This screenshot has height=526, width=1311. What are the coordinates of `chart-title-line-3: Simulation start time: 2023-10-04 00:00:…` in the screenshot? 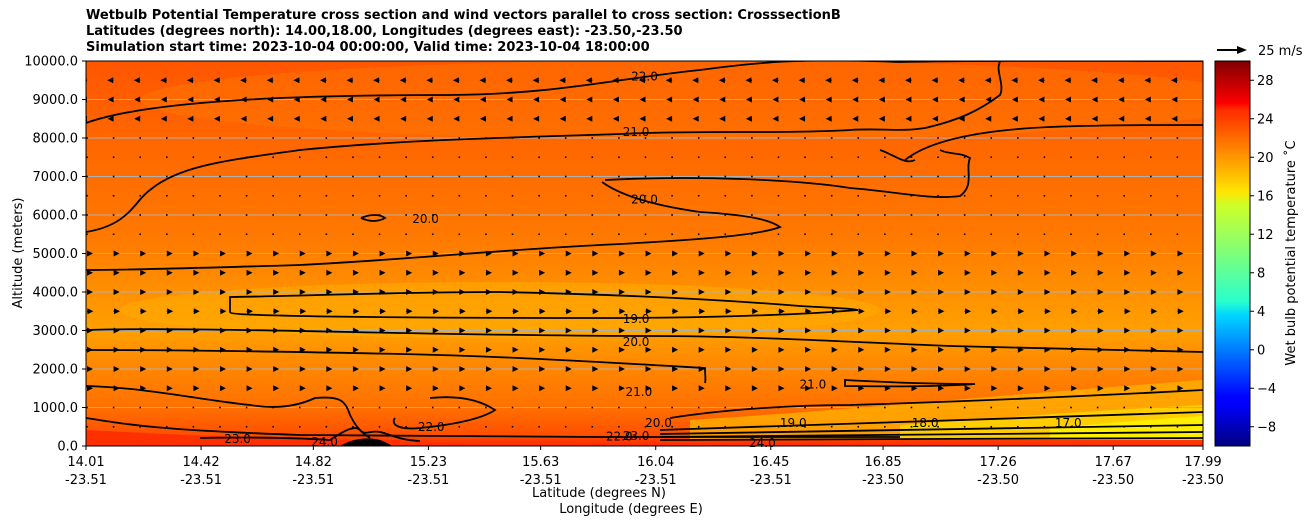 It's located at (368, 47).